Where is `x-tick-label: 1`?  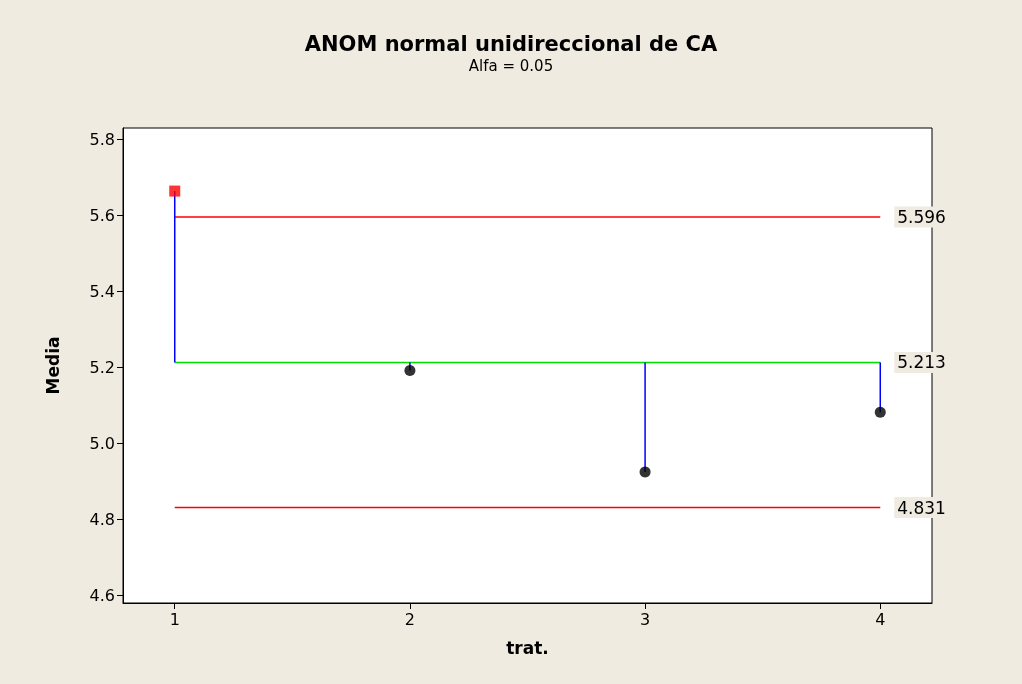
x-tick-label: 1 is located at coordinates (174, 619).